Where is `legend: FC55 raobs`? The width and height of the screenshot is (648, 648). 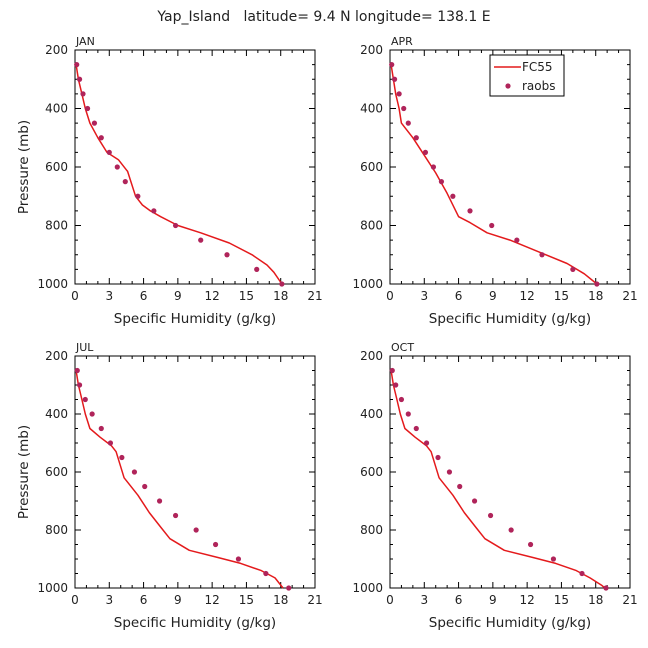 legend: FC55 raobs is located at coordinates (527, 75).